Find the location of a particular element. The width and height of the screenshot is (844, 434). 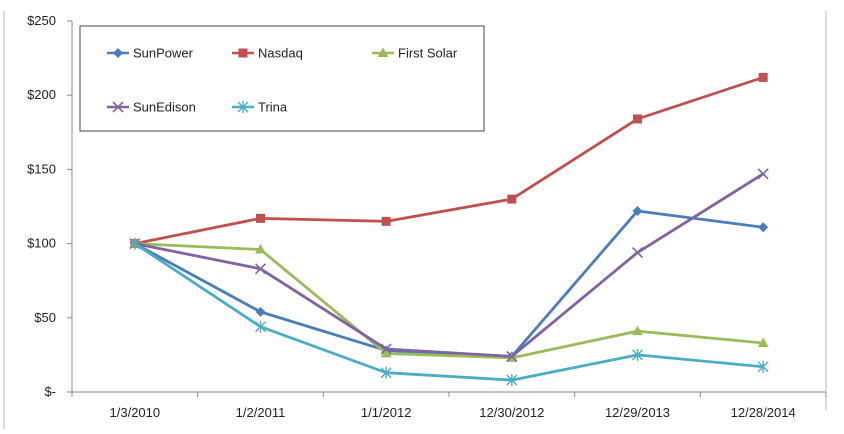

legend-item-nasdaq: Nasdaq is located at coordinates (267, 53).